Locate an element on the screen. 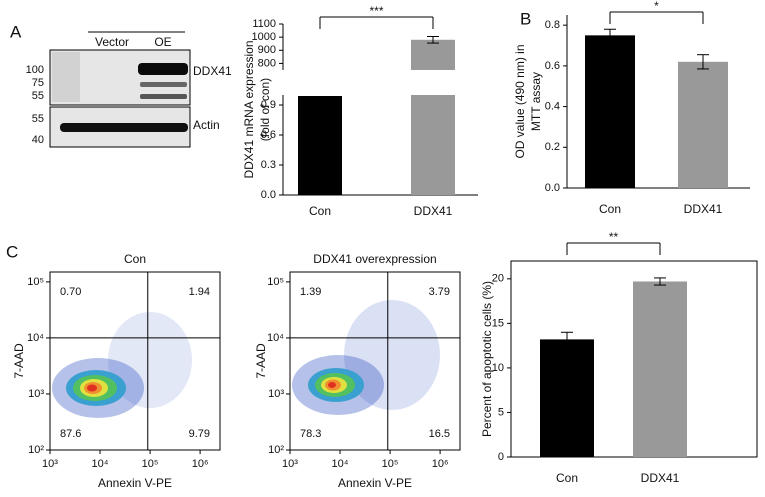 This screenshot has width=765, height=497. y-axis-title: OD value (490 nm) in is located at coordinates (520, 101).